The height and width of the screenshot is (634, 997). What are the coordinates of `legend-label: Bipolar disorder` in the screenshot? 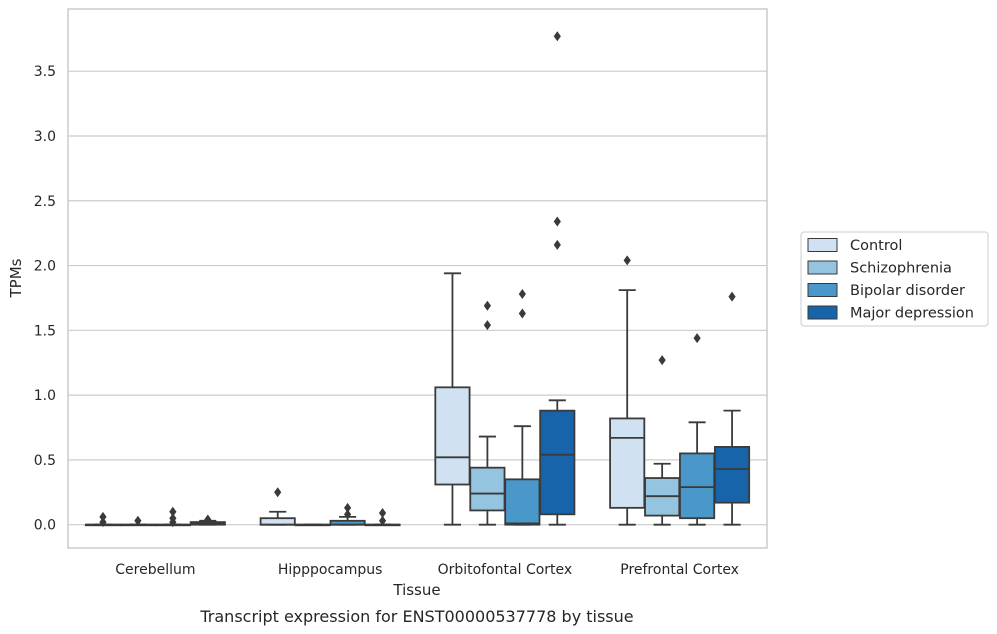 It's located at (907, 291).